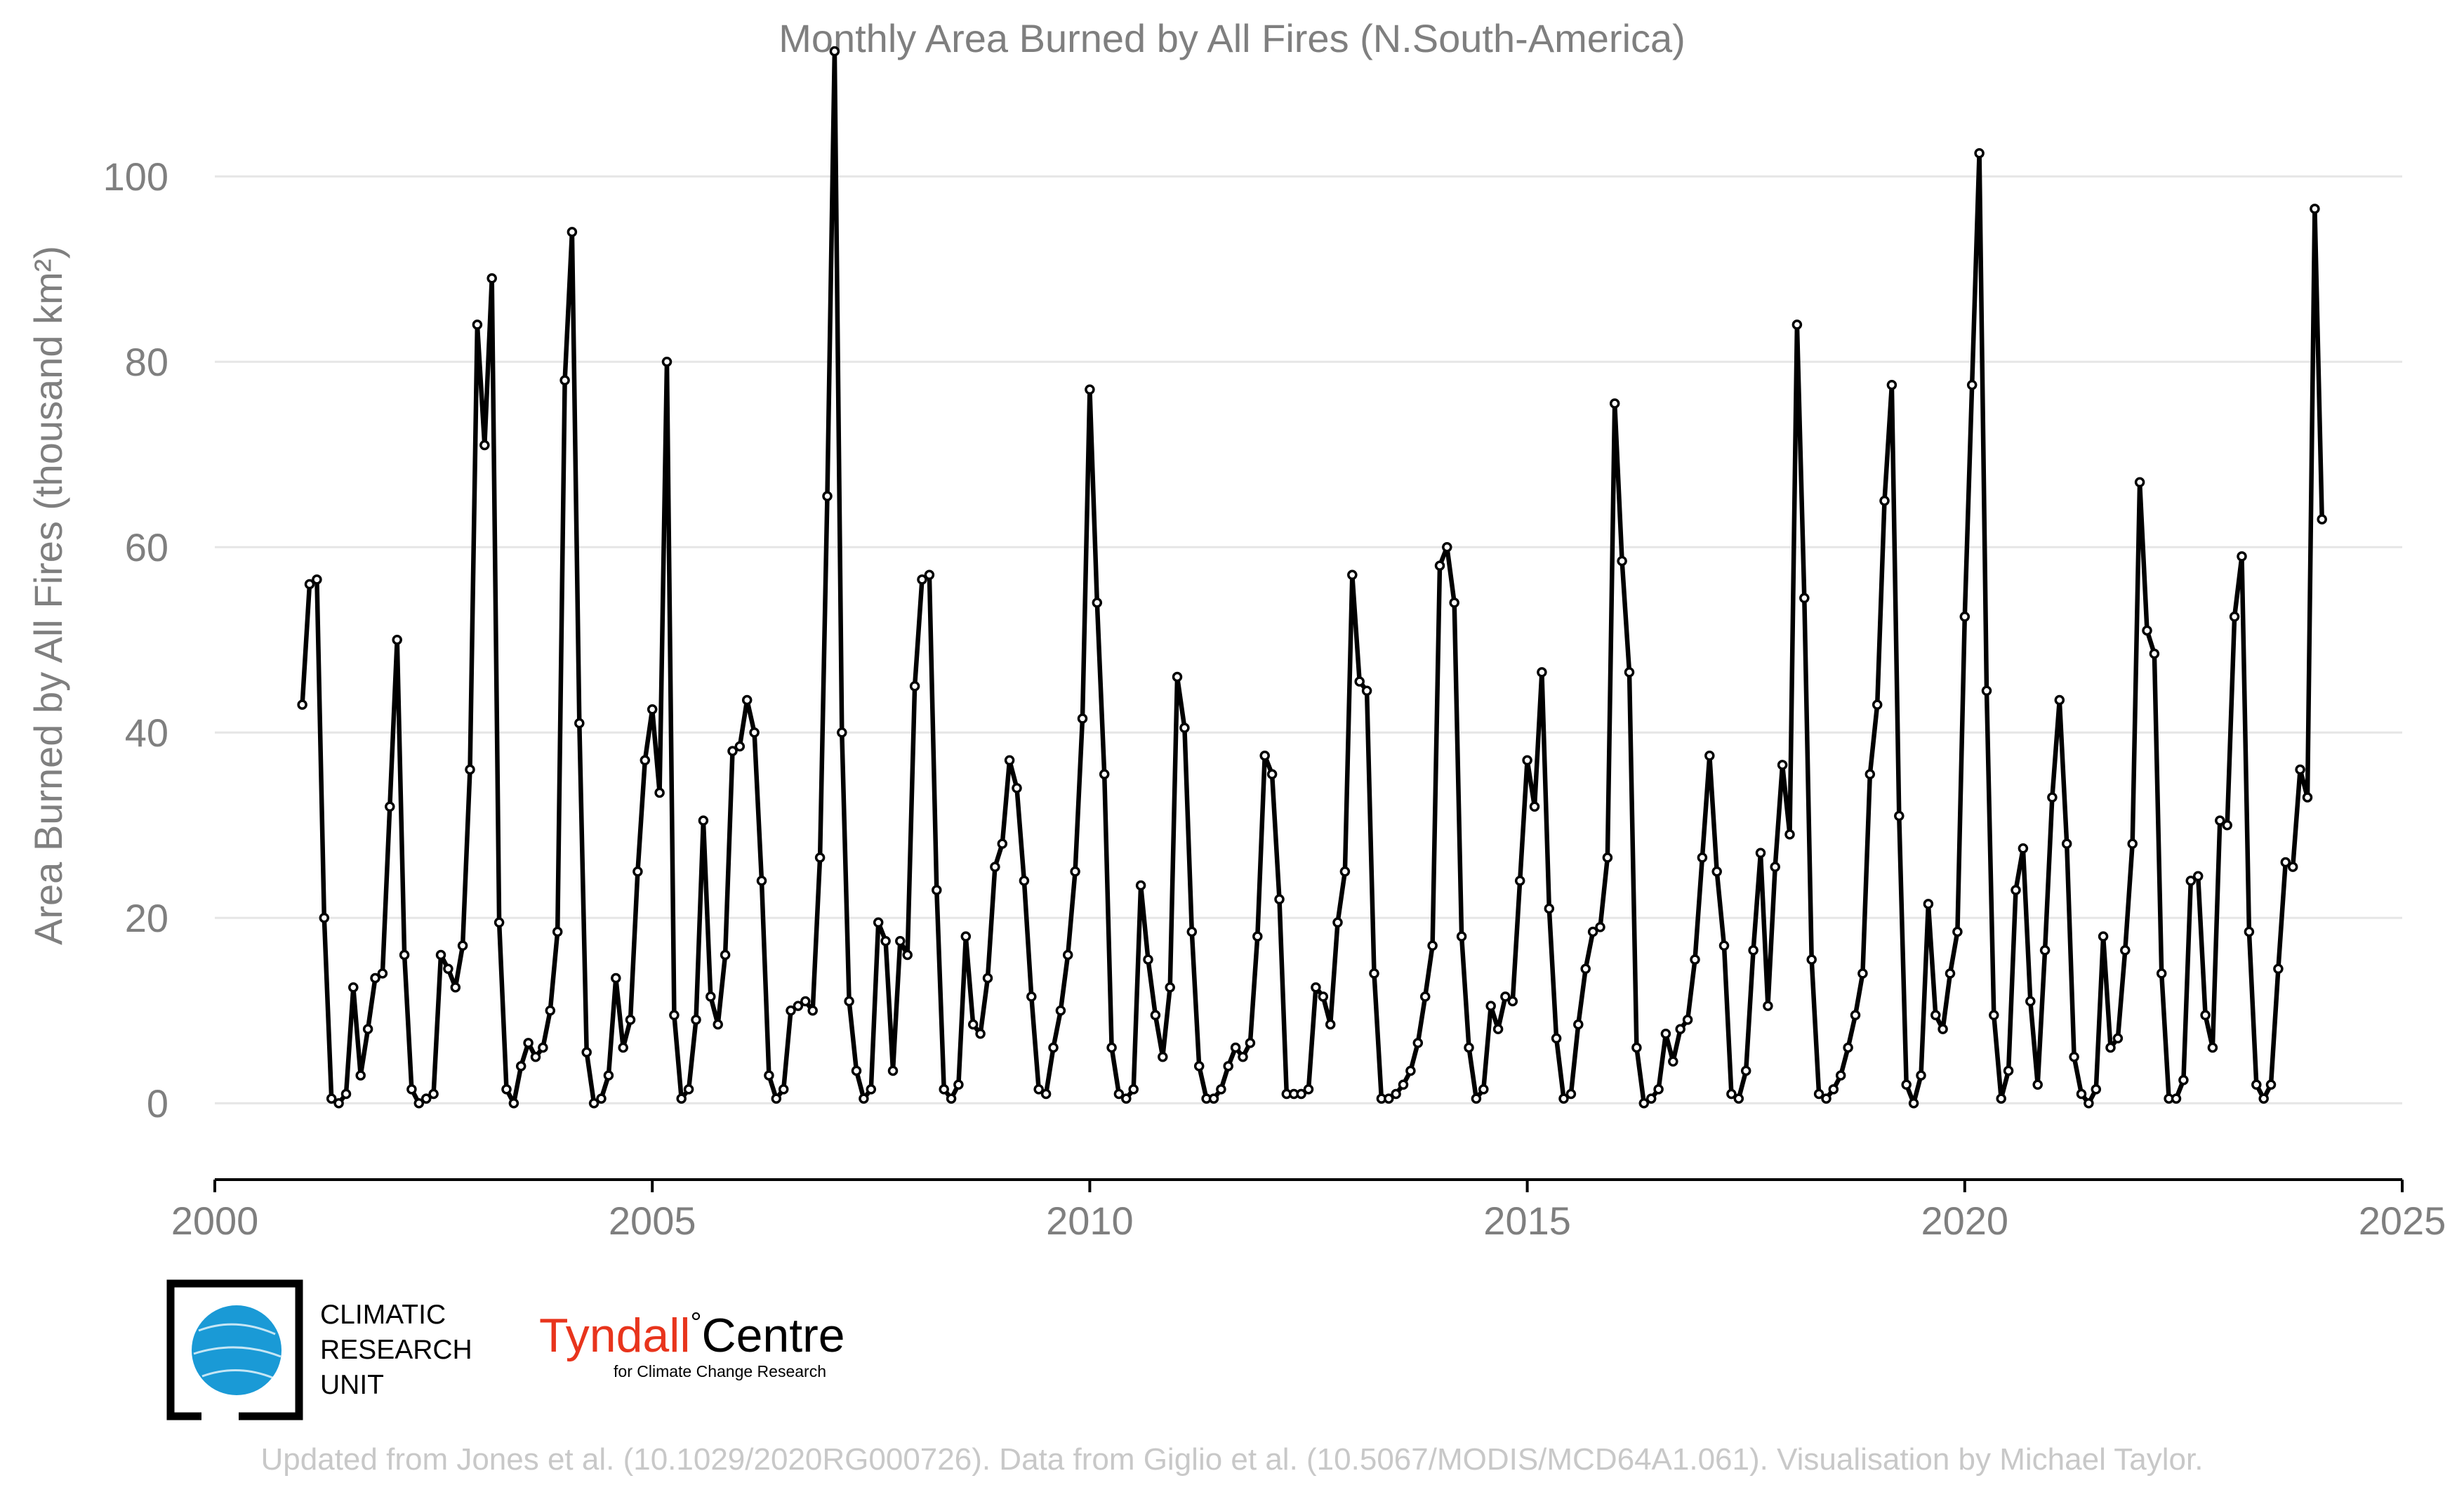 This screenshot has width=2464, height=1497. Describe the element at coordinates (146, 733) in the screenshot. I see `y-tick-label-40: 40` at that location.